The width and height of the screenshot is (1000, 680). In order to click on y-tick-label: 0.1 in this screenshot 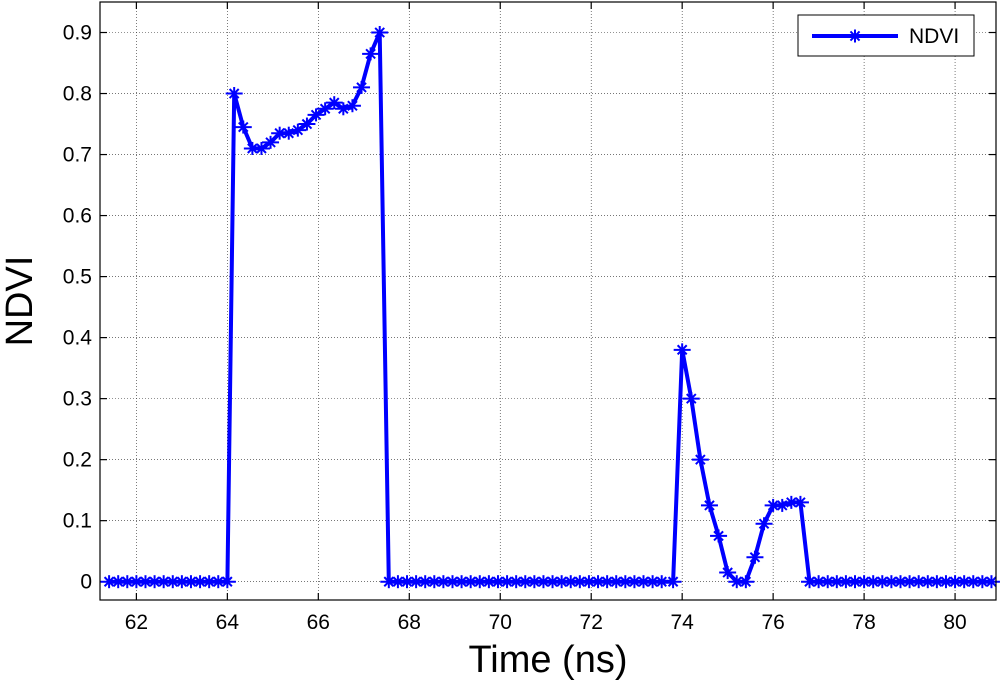, I will do `click(77, 521)`.